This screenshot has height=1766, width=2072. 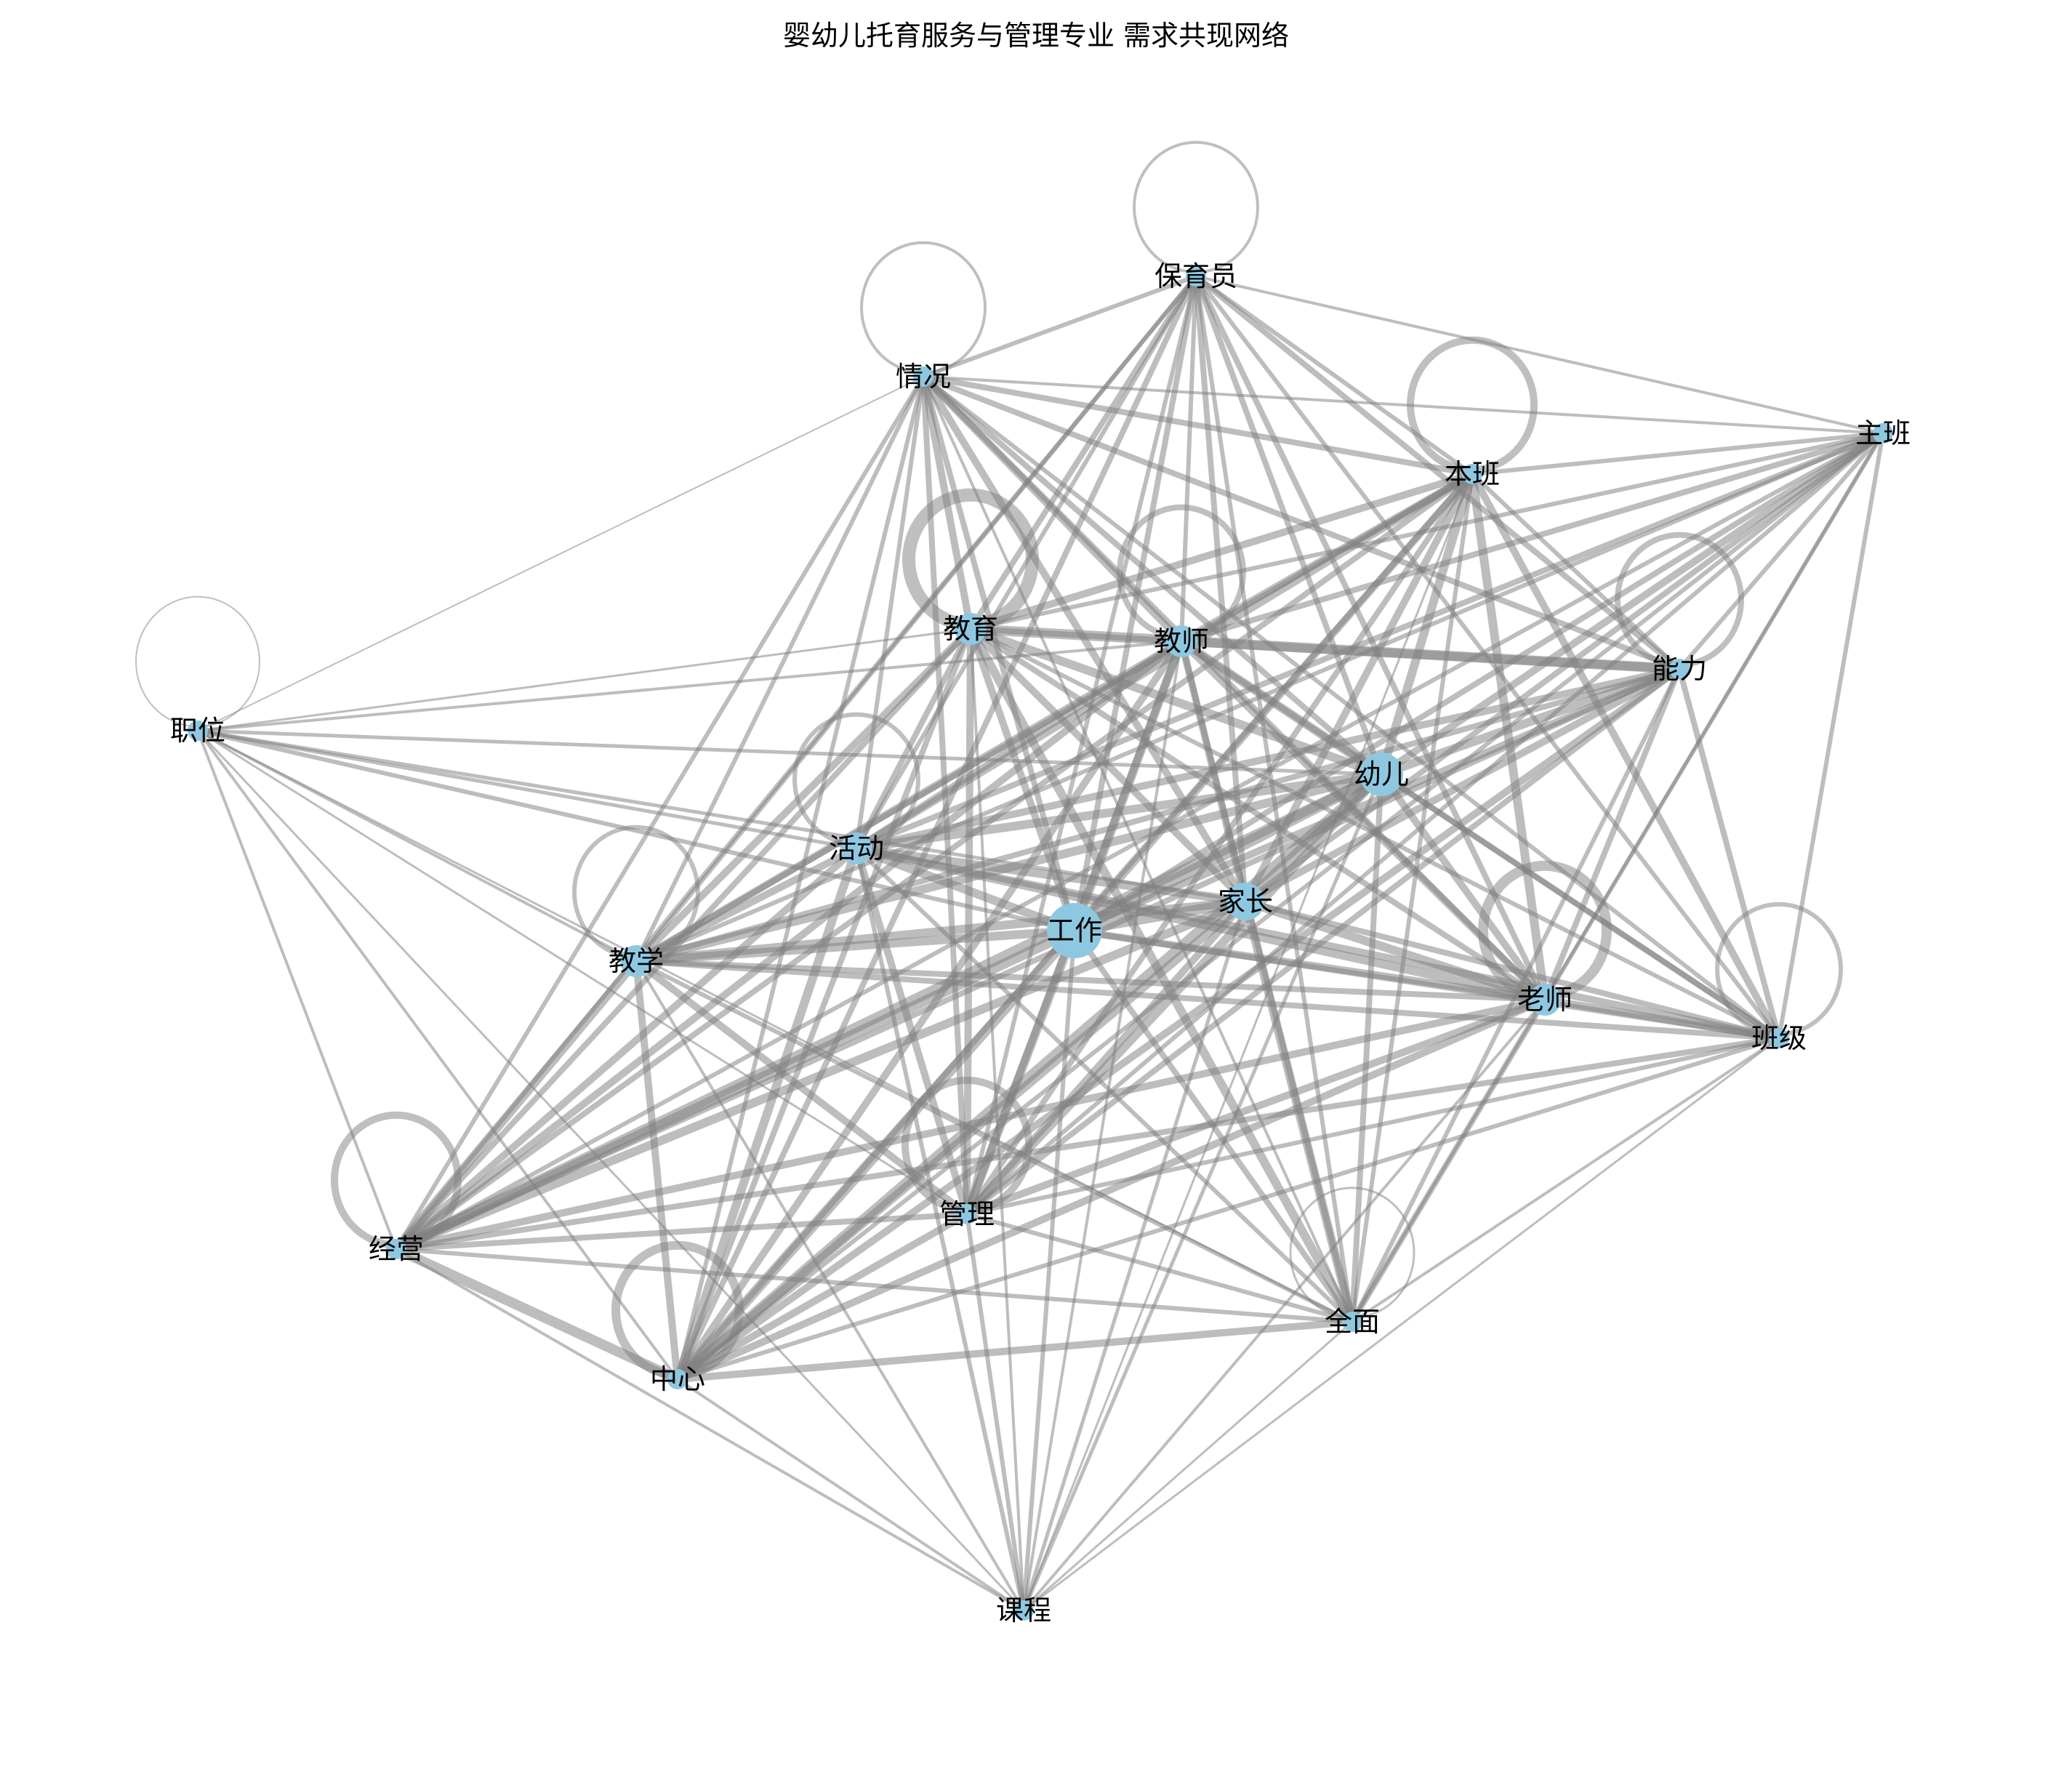 I want to click on node-7ba17406, so click(x=967, y=1214).